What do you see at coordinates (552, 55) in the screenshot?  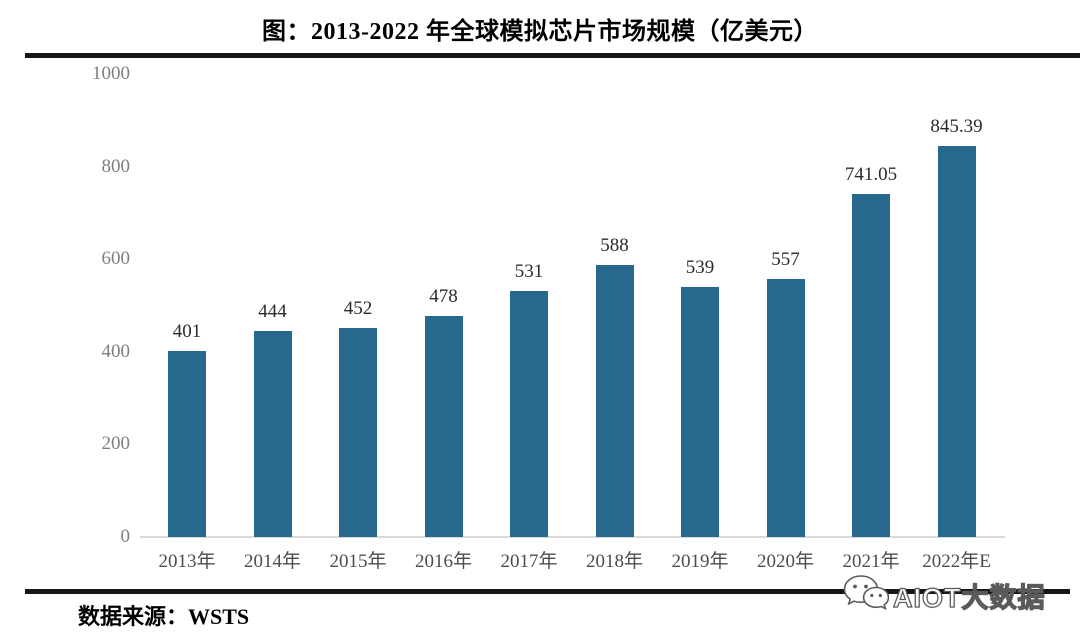 I see `top-rule` at bounding box center [552, 55].